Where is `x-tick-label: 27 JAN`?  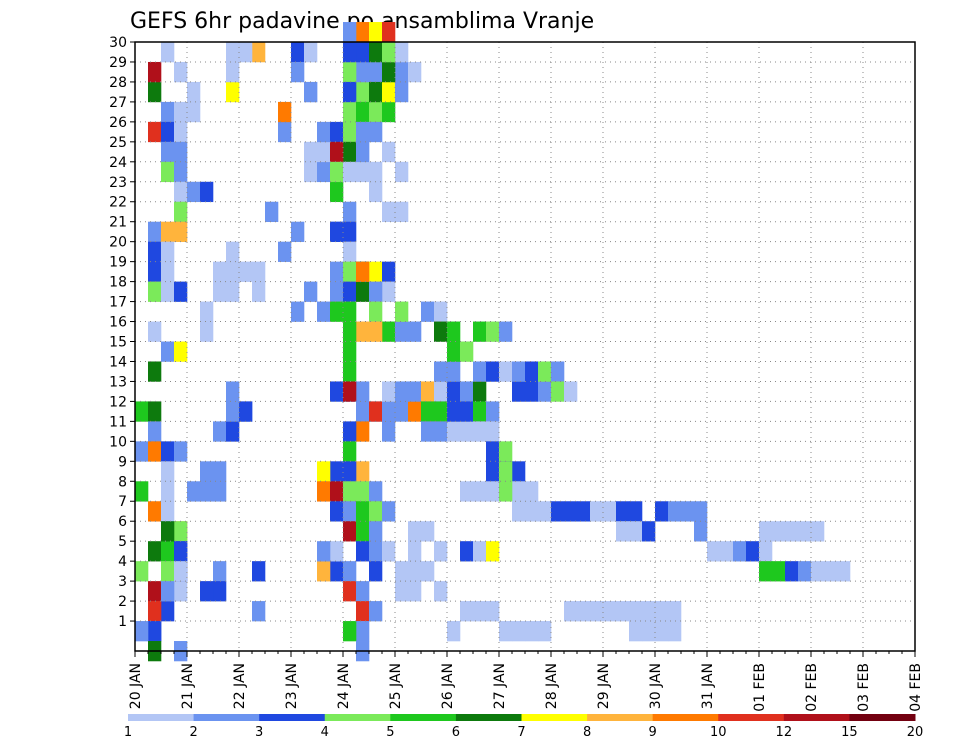 x-tick-label: 27 JAN is located at coordinates (500, 686).